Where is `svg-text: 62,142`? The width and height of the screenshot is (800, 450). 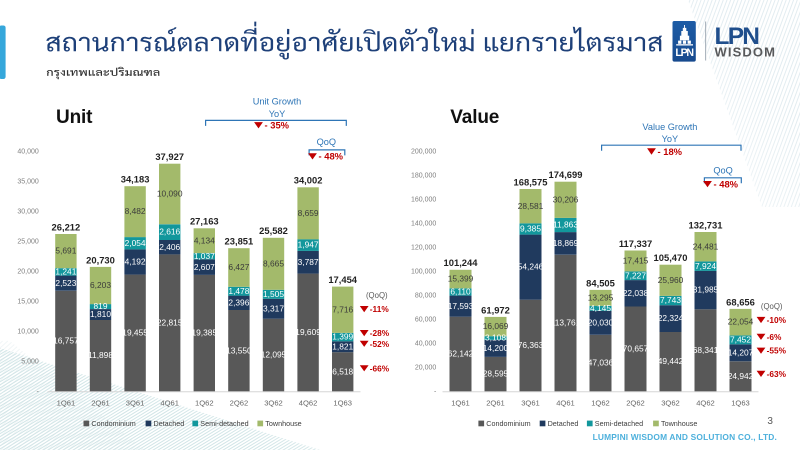 svg-text: 62,142 is located at coordinates (461, 354).